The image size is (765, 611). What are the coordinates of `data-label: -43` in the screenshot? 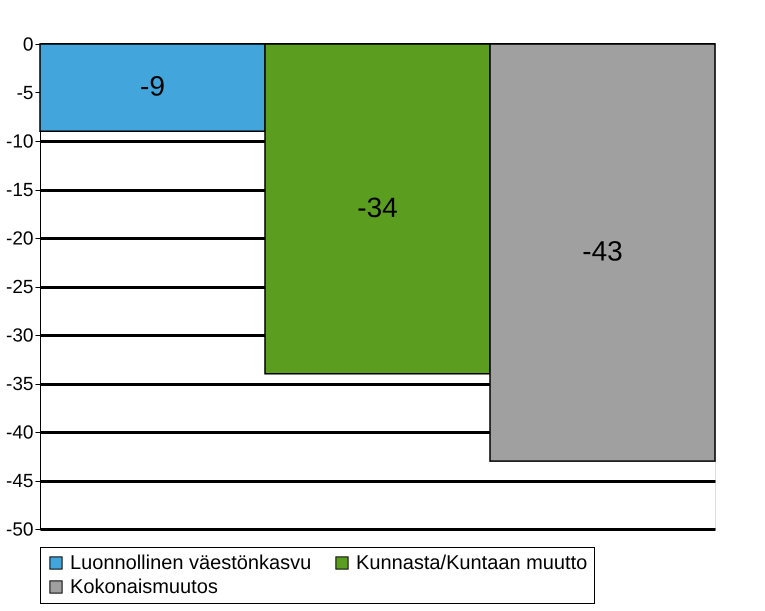 It's located at (602, 251).